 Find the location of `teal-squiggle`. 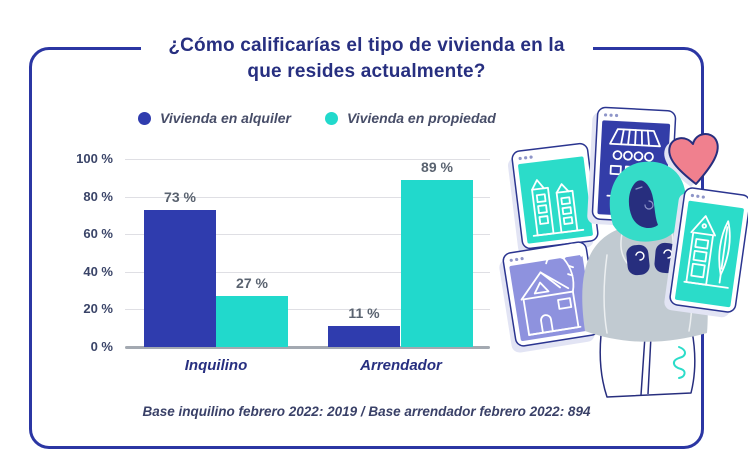

teal-squiggle is located at coordinates (679, 362).